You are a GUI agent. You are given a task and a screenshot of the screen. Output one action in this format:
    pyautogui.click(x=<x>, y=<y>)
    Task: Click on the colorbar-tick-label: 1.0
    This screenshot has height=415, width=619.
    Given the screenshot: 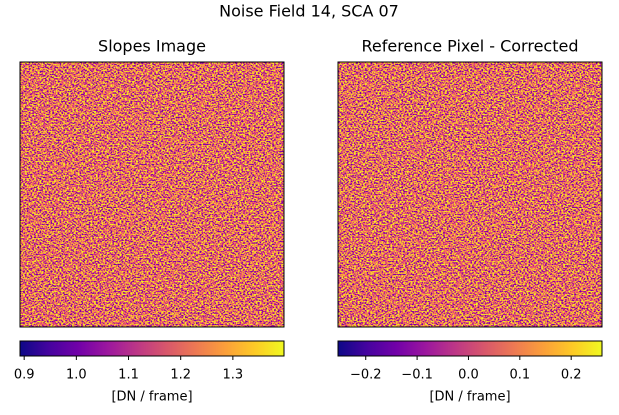 What is the action you would take?
    pyautogui.click(x=76, y=375)
    